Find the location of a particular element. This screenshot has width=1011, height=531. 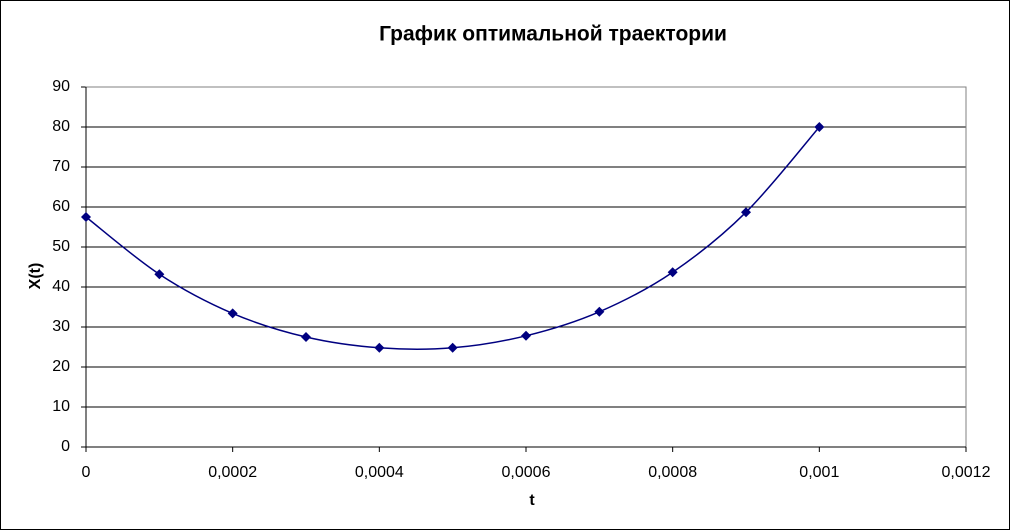

y-tick-label: 80 is located at coordinates (61, 126).